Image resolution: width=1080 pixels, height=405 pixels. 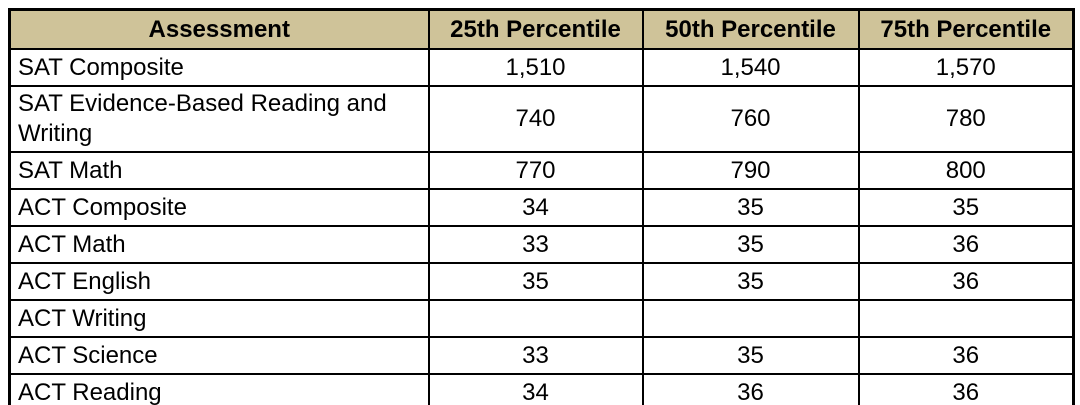 I want to click on p25-value-cell: 740, so click(x=535, y=119).